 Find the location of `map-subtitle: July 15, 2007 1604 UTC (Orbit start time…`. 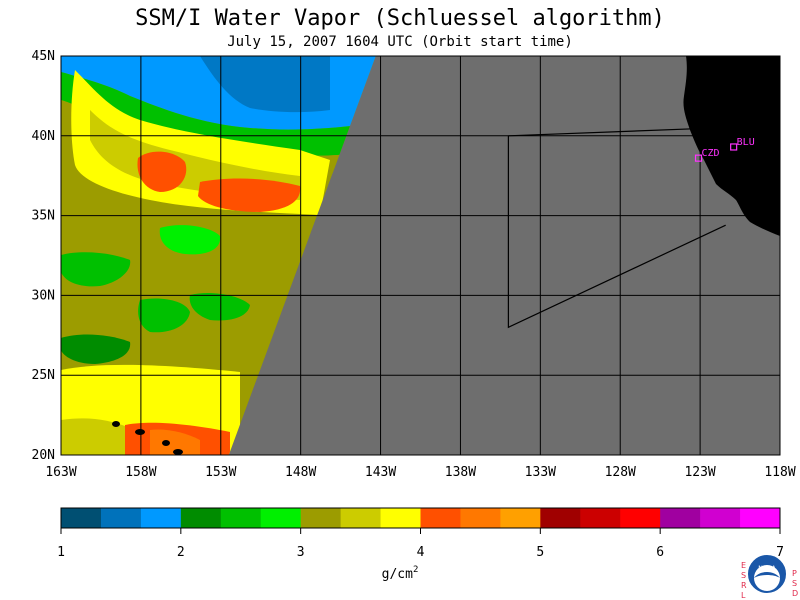

map-subtitle: July 15, 2007 1604 UTC (Orbit start time… is located at coordinates (400, 42).